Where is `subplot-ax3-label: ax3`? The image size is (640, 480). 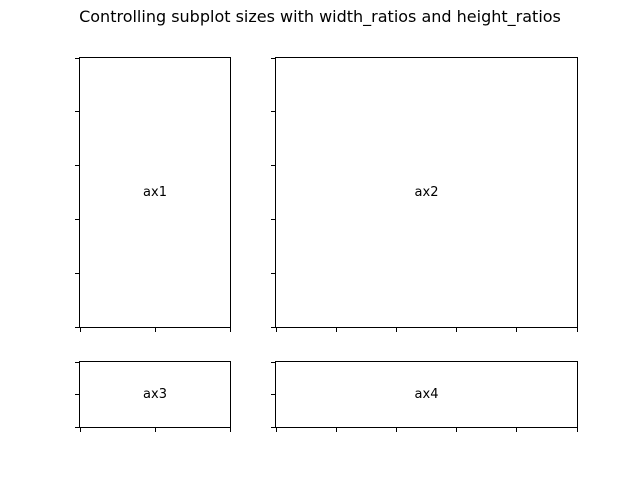
subplot-ax3-label: ax3 is located at coordinates (155, 394).